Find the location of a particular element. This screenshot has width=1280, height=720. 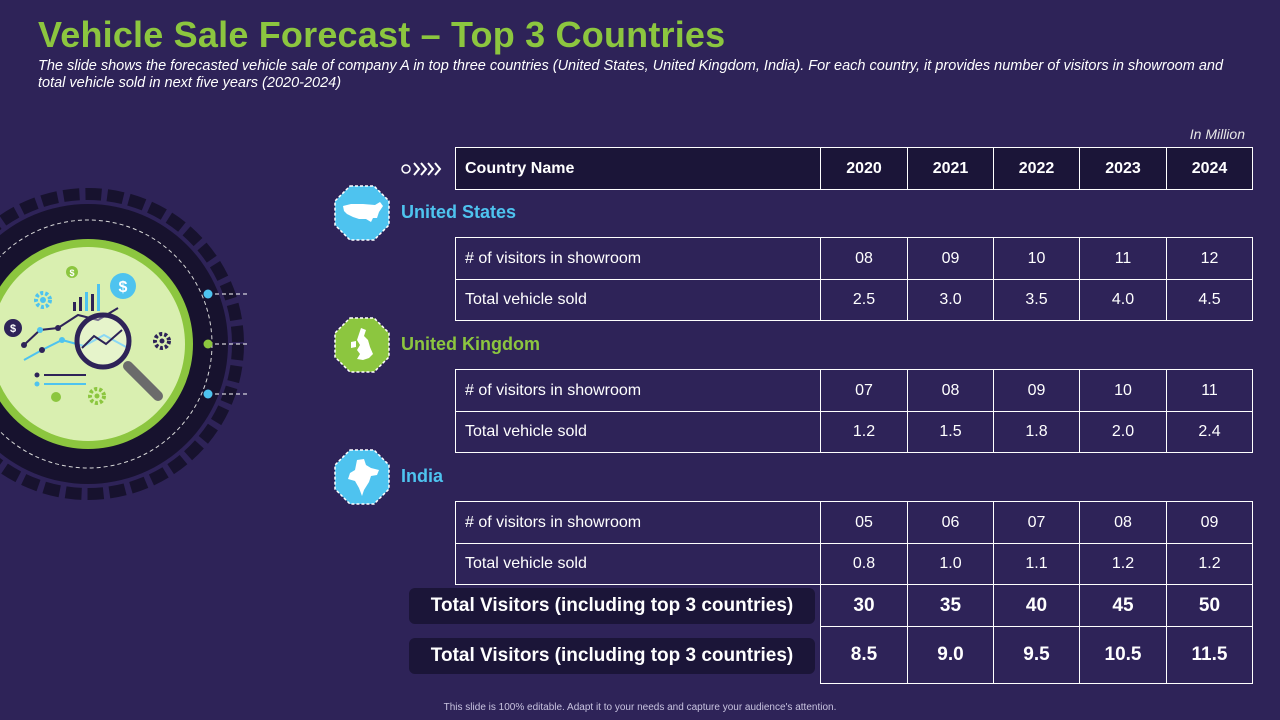

connector-dot-india is located at coordinates (208, 394).